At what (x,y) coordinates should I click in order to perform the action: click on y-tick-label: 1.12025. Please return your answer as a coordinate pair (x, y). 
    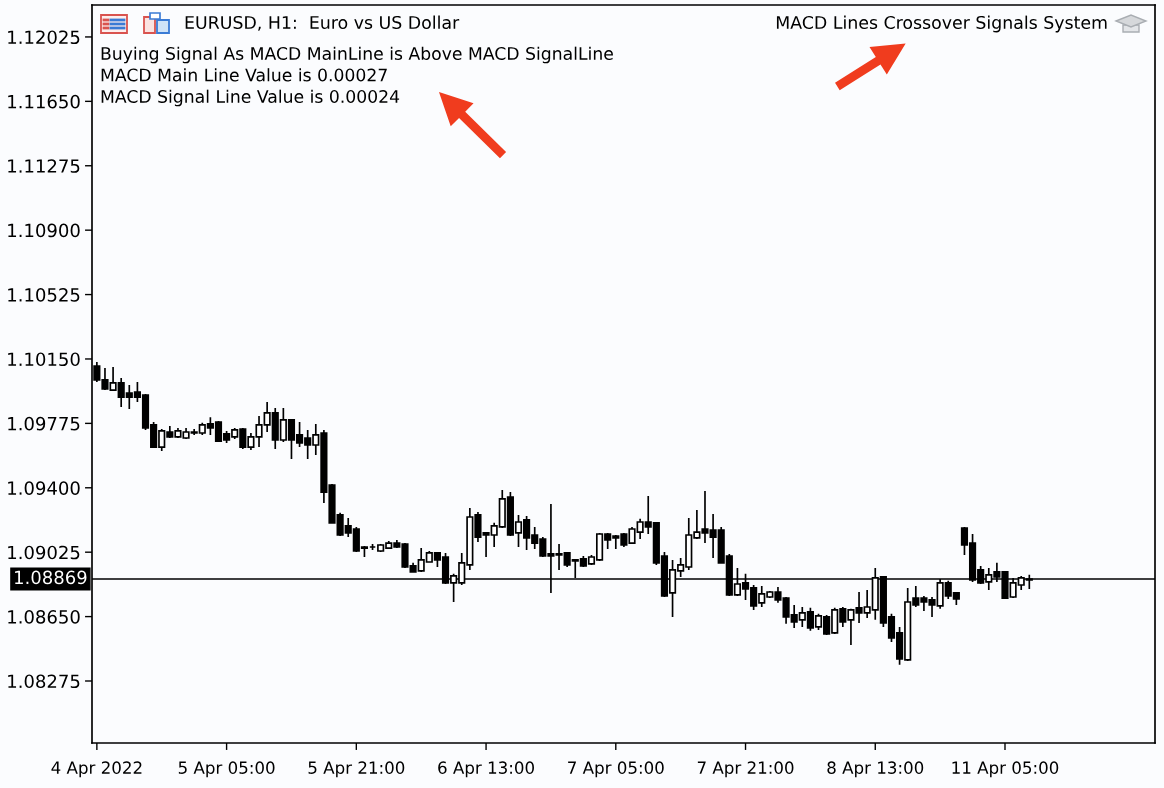
    Looking at the image, I should click on (44, 37).